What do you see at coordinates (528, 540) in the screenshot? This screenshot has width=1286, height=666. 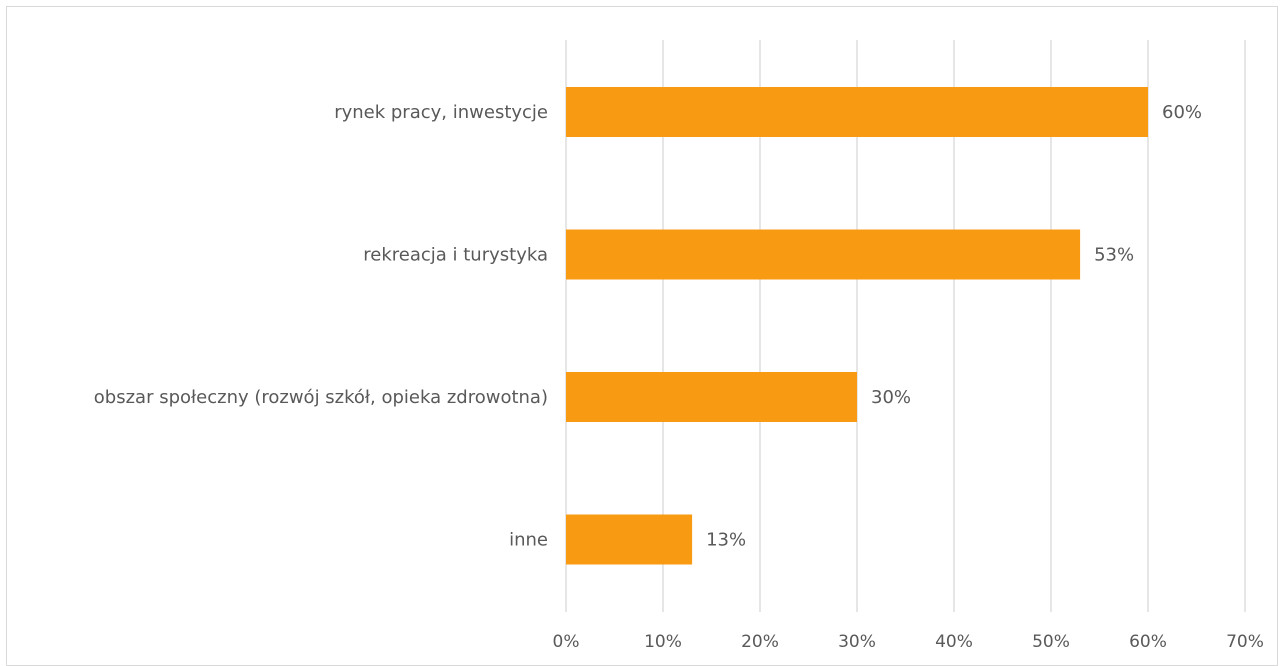 I see `category-label: inne` at bounding box center [528, 540].